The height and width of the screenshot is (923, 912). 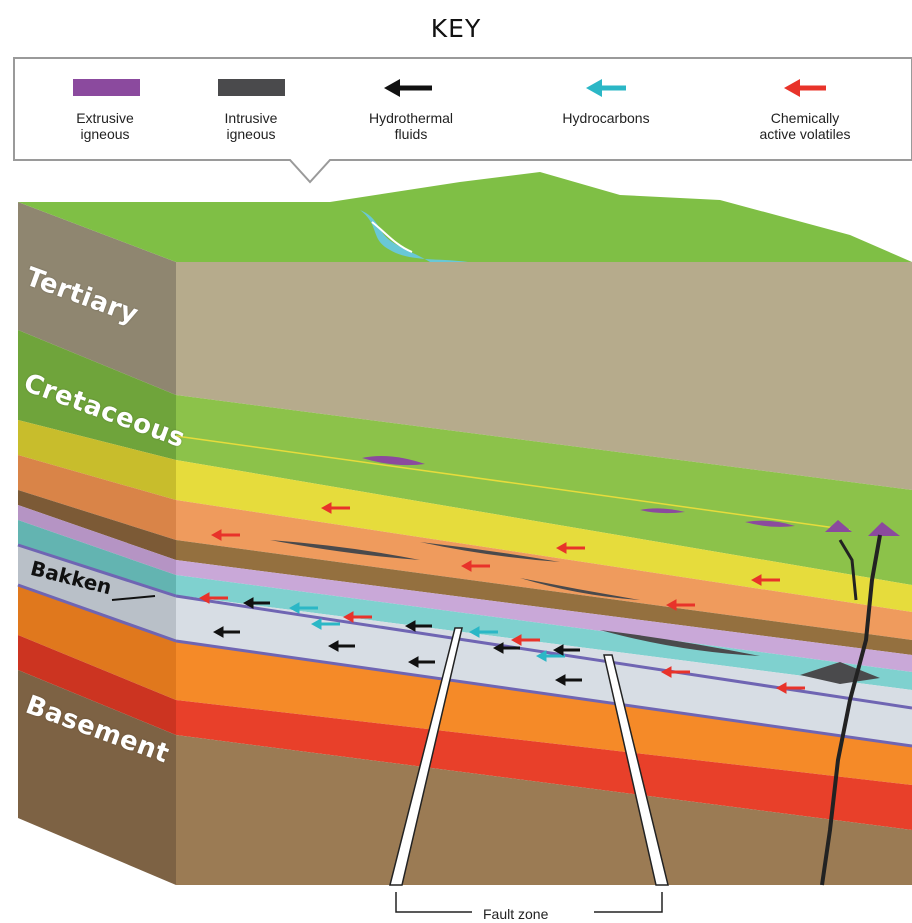 I want to click on bakken-leader-line, so click(x=133, y=598).